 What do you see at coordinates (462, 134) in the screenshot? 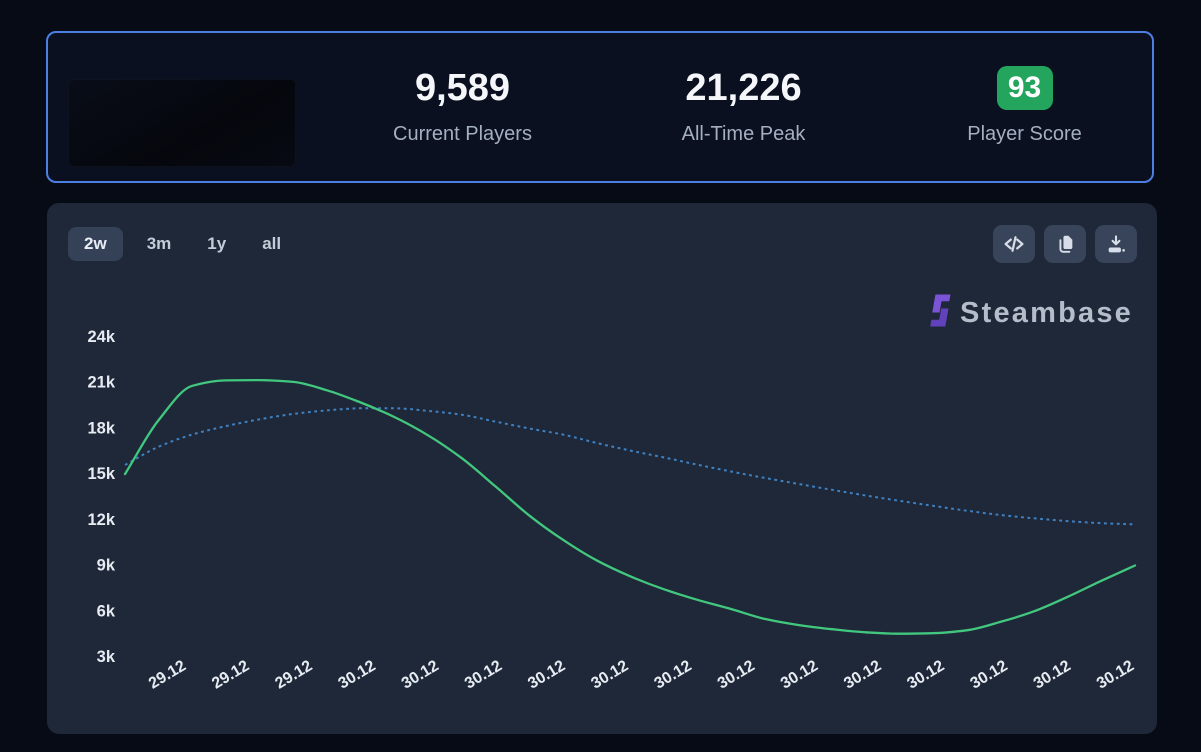
I see `current-players-label: Current Players` at bounding box center [462, 134].